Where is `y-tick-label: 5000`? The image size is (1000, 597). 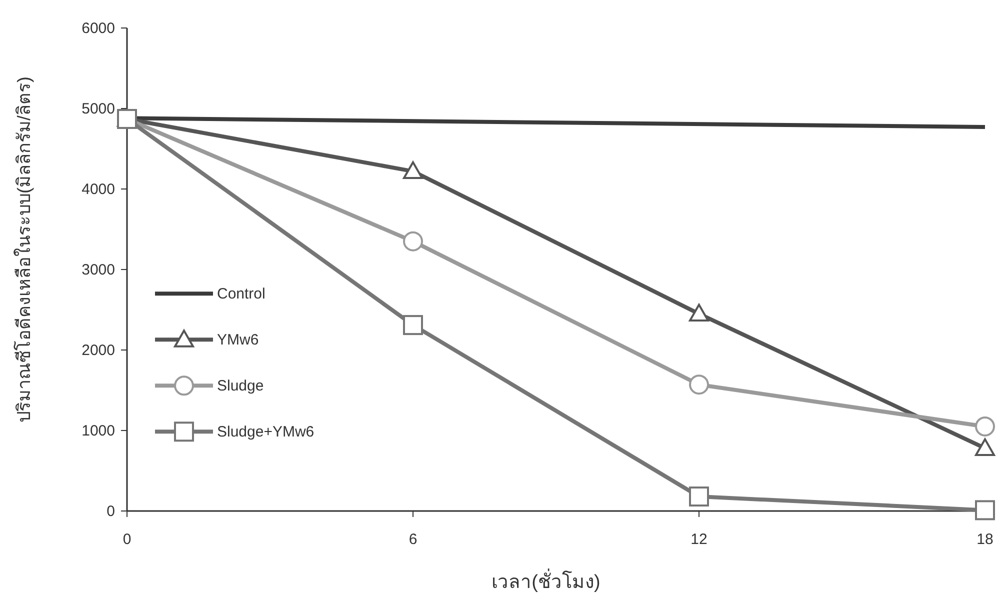
y-tick-label: 5000 is located at coordinates (98, 109).